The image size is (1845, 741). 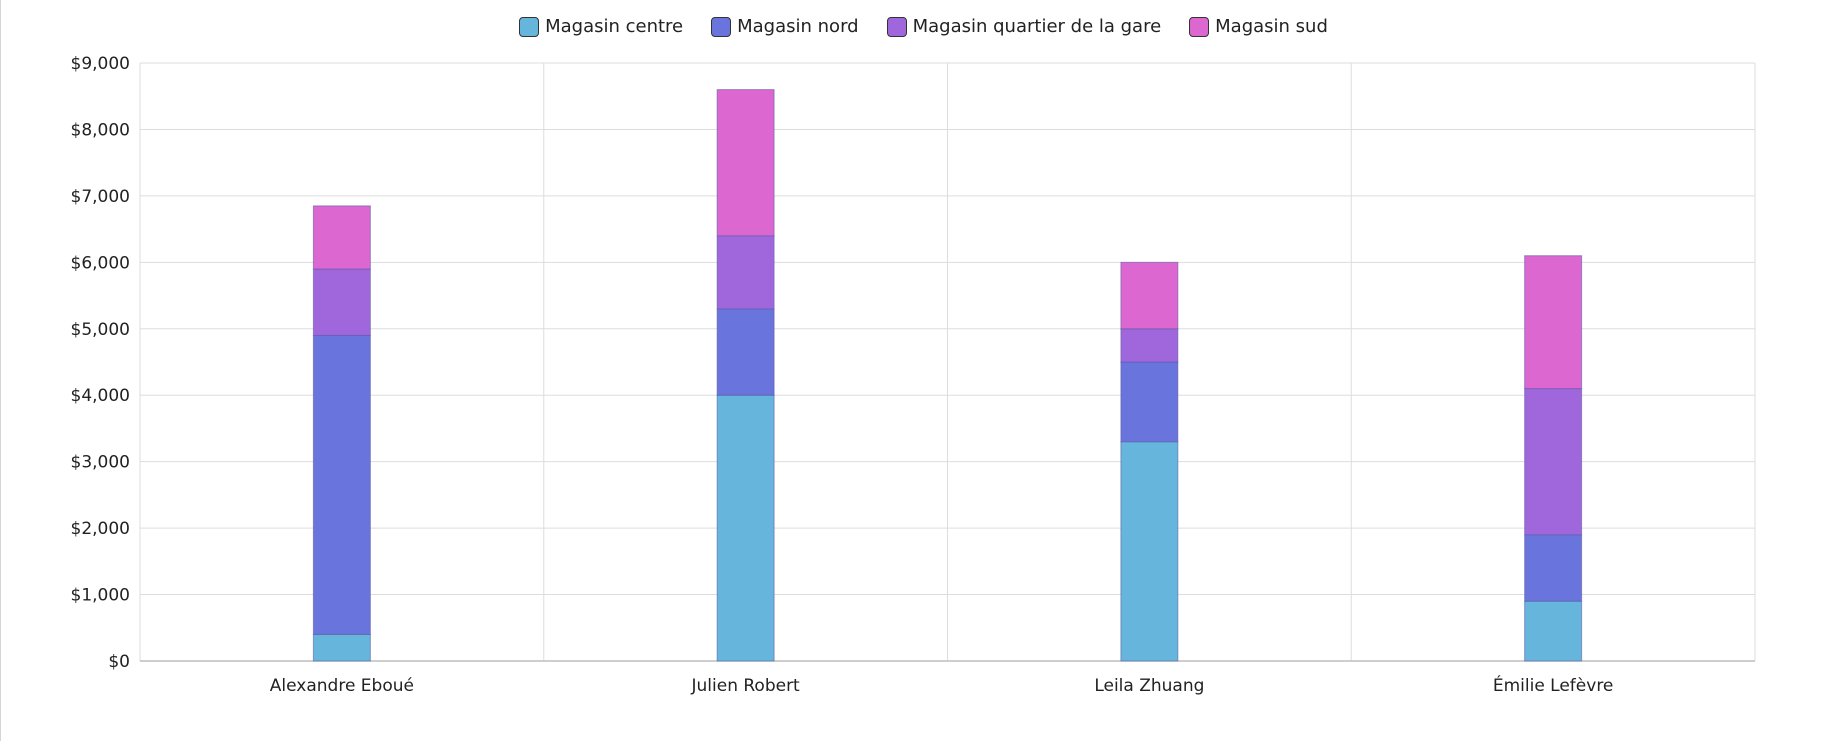 I want to click on legend-label: Magasin centre, so click(x=614, y=26).